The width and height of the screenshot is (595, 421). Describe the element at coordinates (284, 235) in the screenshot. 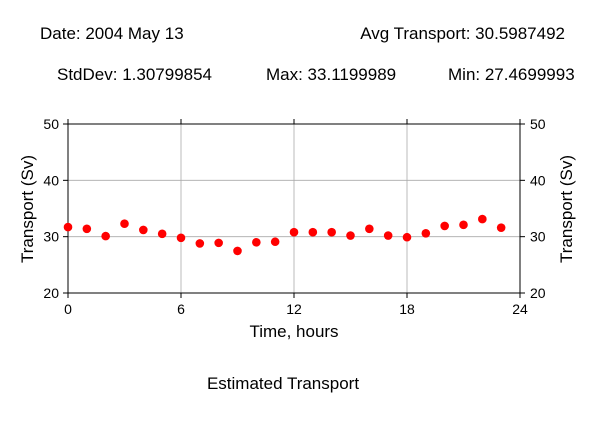

I see `data-points` at that location.